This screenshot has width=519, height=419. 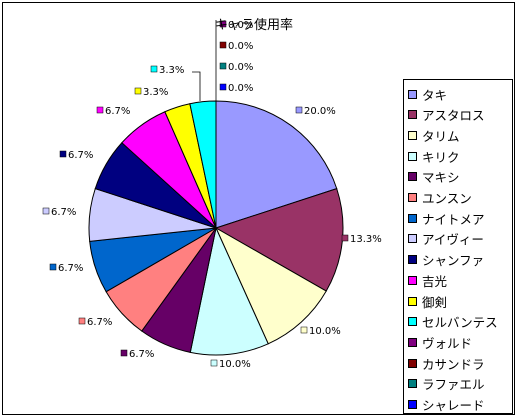 I want to click on legend-item: 御剣, so click(x=427, y=301).